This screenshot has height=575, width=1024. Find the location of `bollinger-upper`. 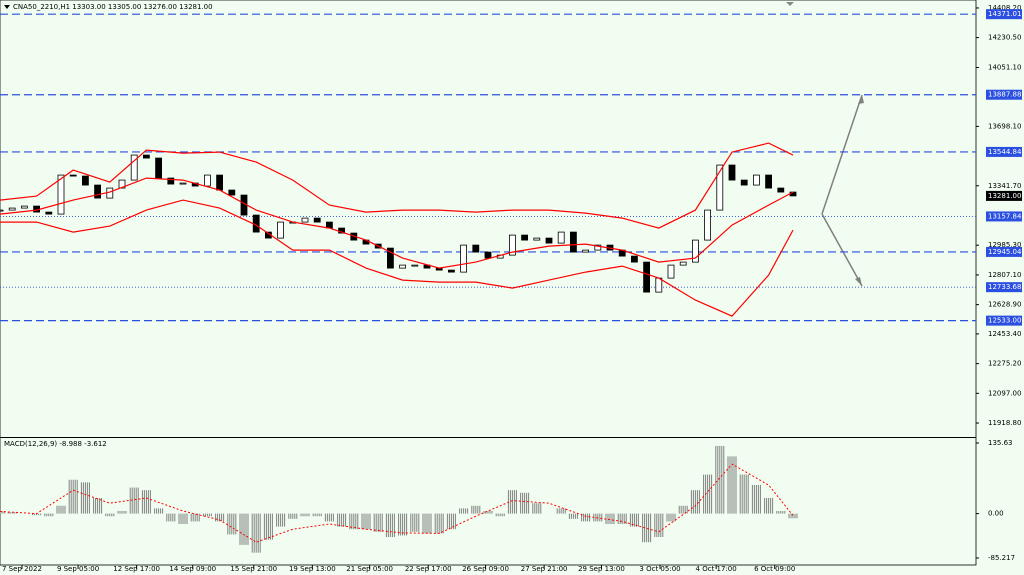

bollinger-upper is located at coordinates (397, 185).